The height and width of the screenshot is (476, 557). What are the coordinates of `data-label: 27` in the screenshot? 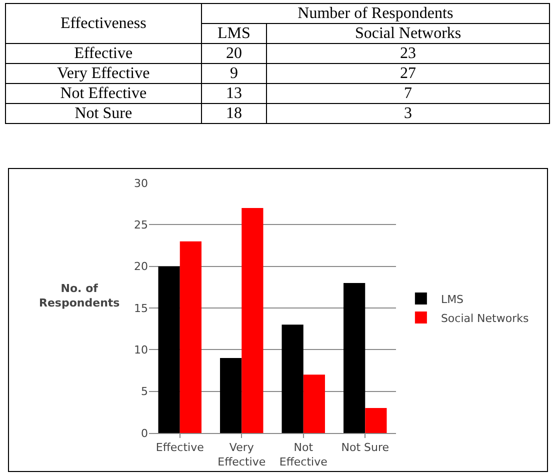 It's located at (408, 74).